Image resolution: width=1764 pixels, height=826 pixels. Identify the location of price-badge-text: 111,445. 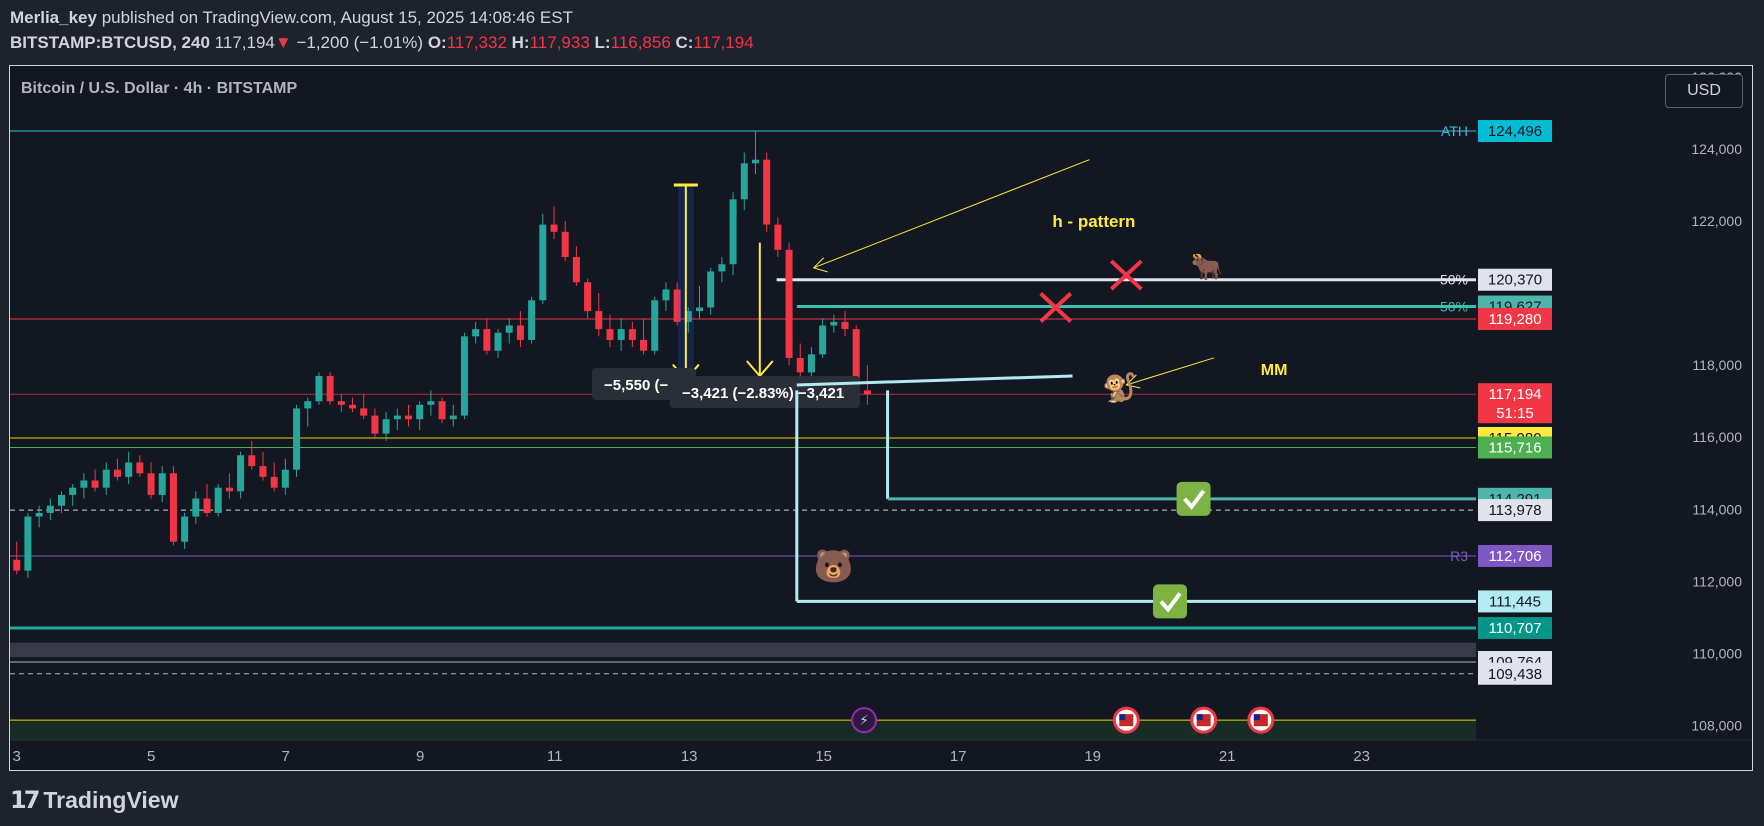
(1515, 601).